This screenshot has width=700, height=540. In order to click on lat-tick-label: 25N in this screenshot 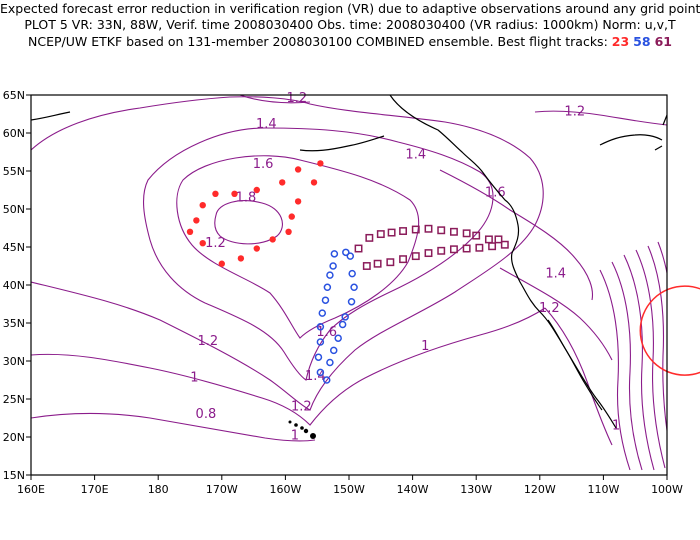, I will do `click(14, 399)`.